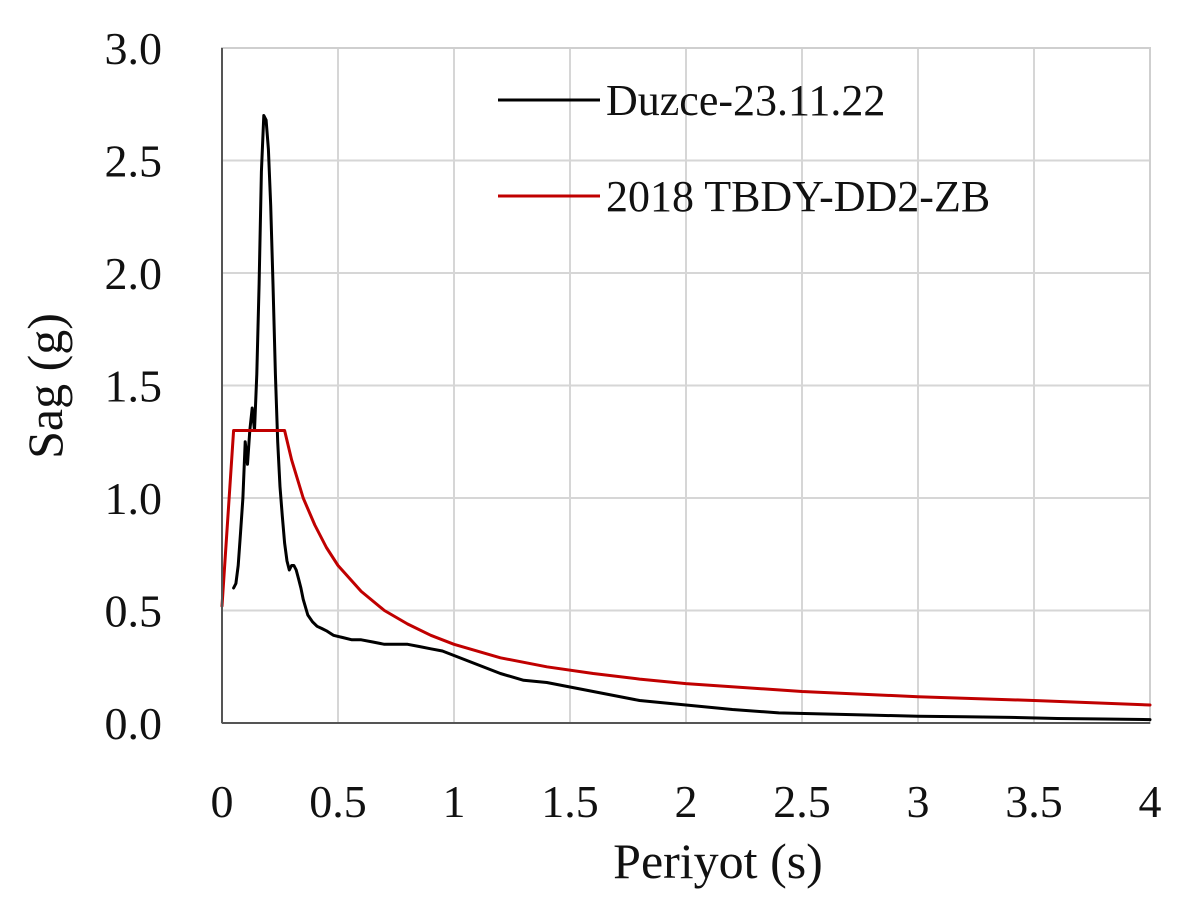  Describe the element at coordinates (744, 148) in the screenshot. I see `legend: Duzce-23.11.22 2018 TBDY-DD2-ZB` at that location.